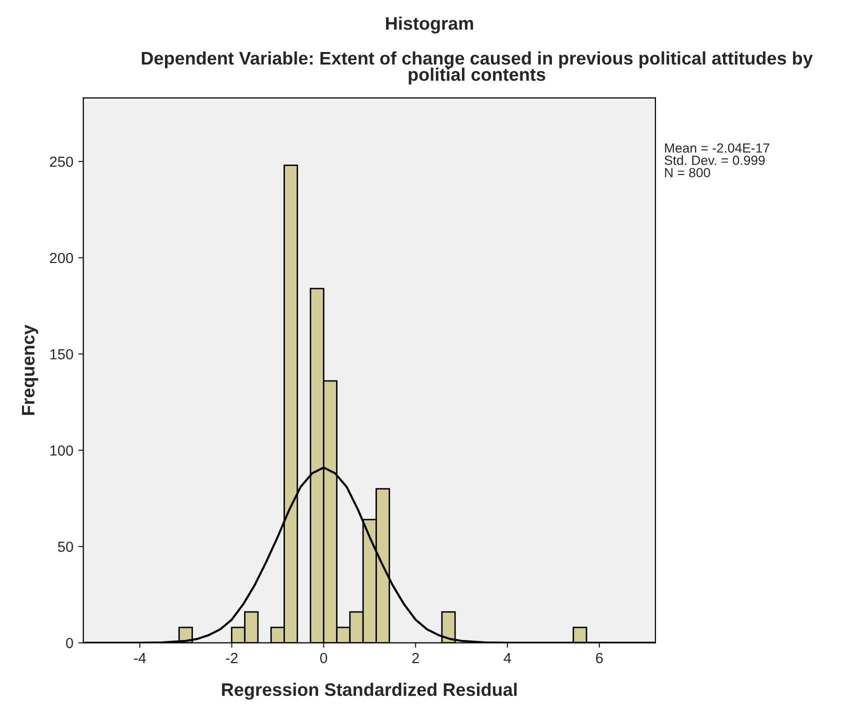  Describe the element at coordinates (369, 691) in the screenshot. I see `x-axis-title: Regression Standardized Residual` at that location.